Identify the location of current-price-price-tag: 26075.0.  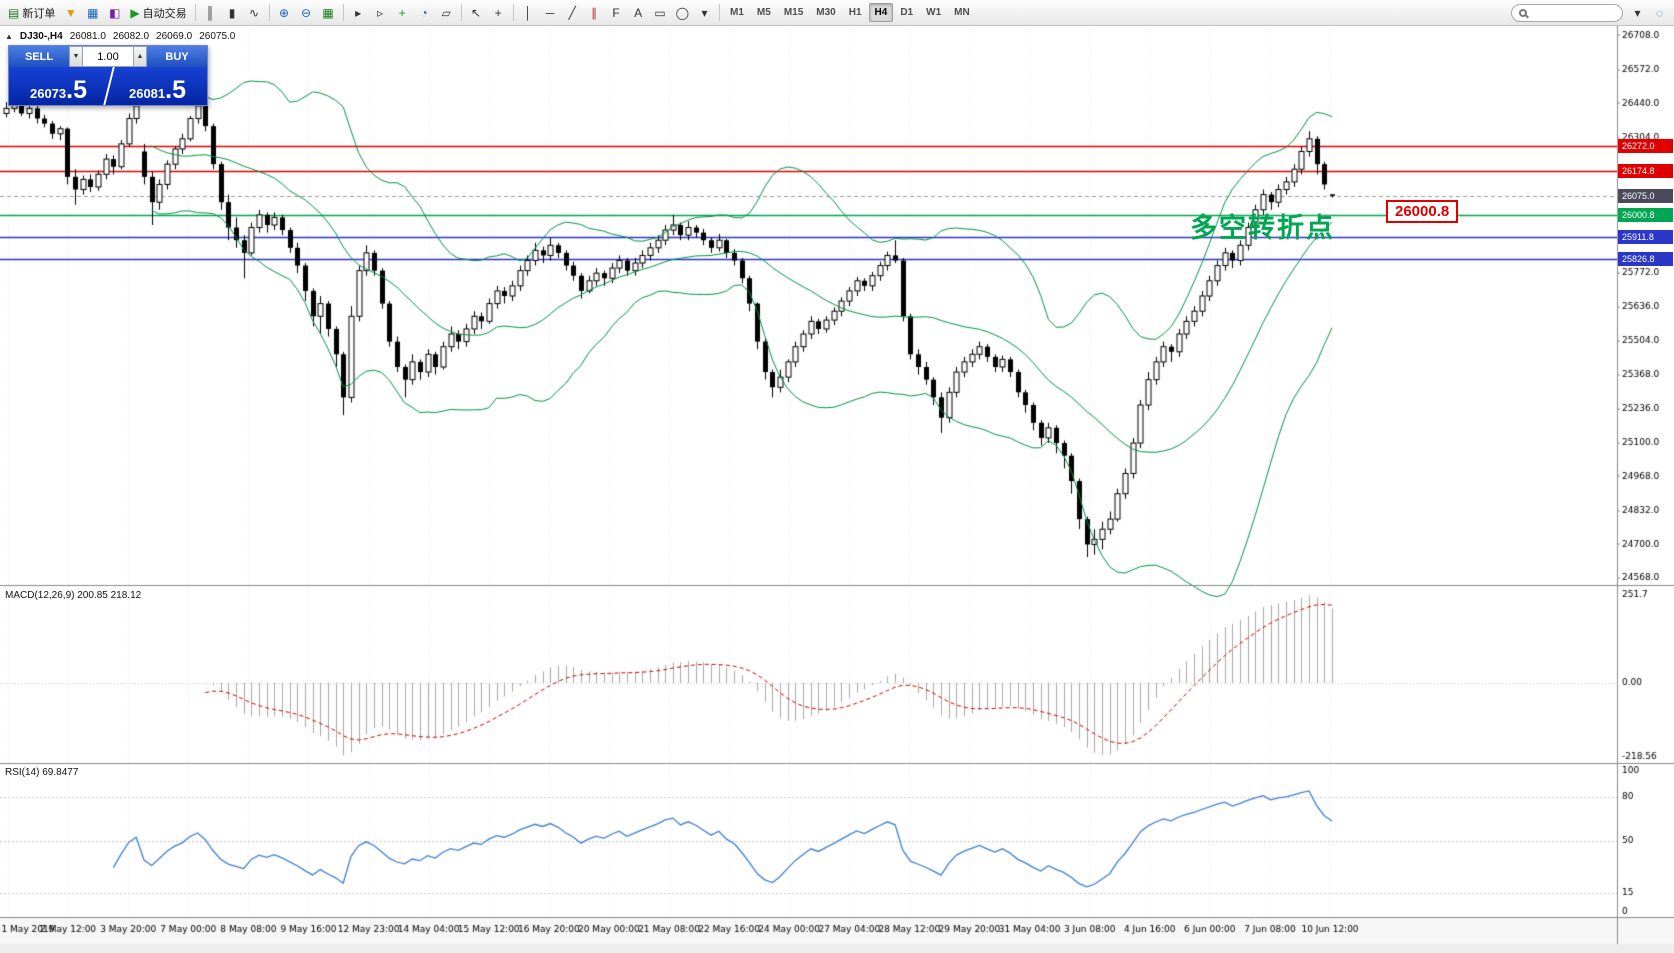
(1645, 195).